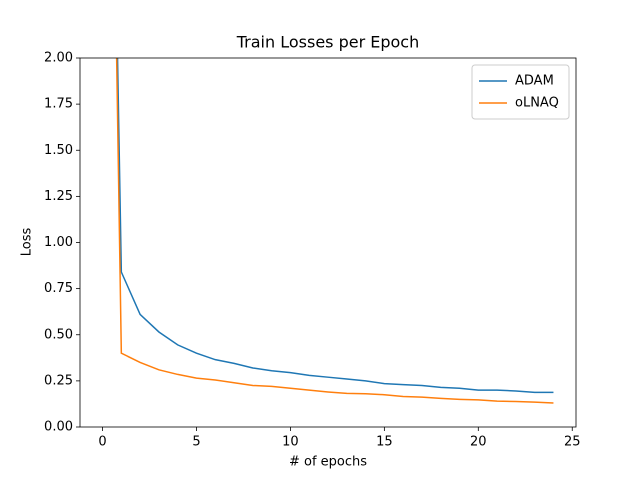 Image resolution: width=640 pixels, height=480 pixels. Describe the element at coordinates (102, 442) in the screenshot. I see `x-tick-label: 0` at that location.